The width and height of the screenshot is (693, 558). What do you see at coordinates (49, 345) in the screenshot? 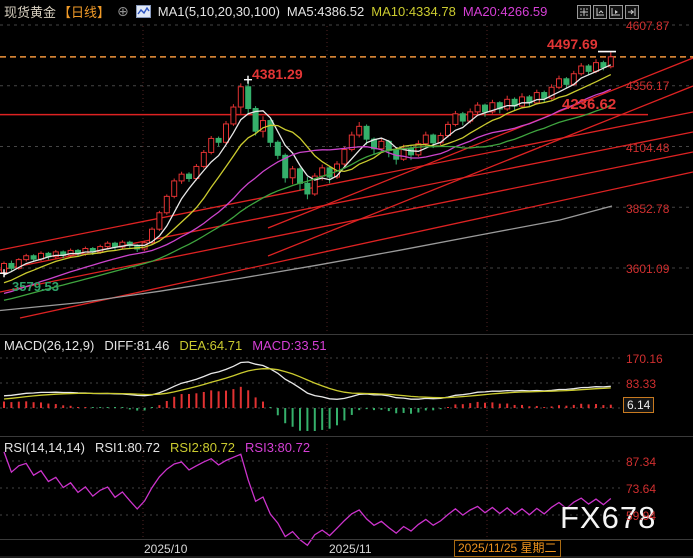
I see `macd-params-label: MACD(26,12,9)` at bounding box center [49, 345].